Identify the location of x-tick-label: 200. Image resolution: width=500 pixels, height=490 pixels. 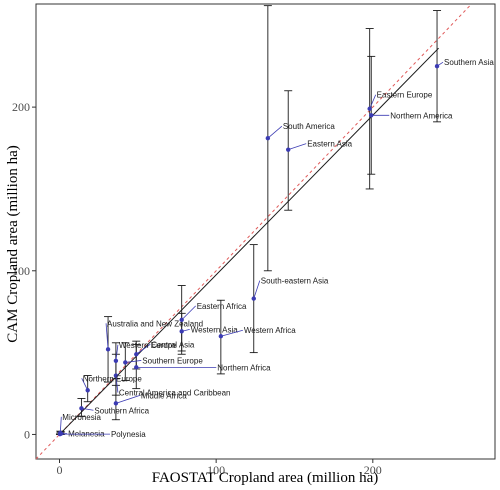
(373, 470).